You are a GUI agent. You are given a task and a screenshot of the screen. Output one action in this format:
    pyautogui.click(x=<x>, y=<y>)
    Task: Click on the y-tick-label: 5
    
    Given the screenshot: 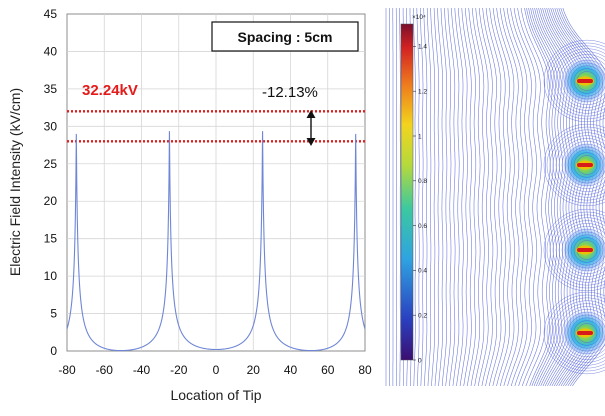 What is the action you would take?
    pyautogui.click(x=53, y=314)
    